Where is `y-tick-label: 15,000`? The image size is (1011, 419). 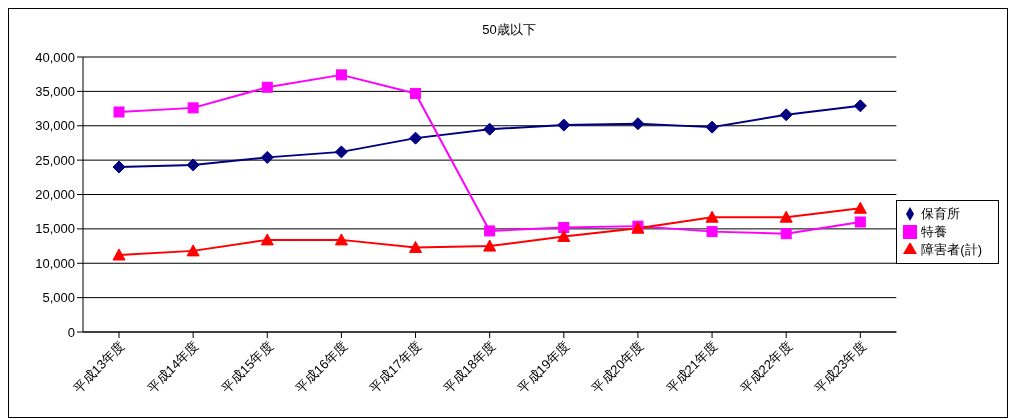 y-tick-label: 15,000 is located at coordinates (55, 229).